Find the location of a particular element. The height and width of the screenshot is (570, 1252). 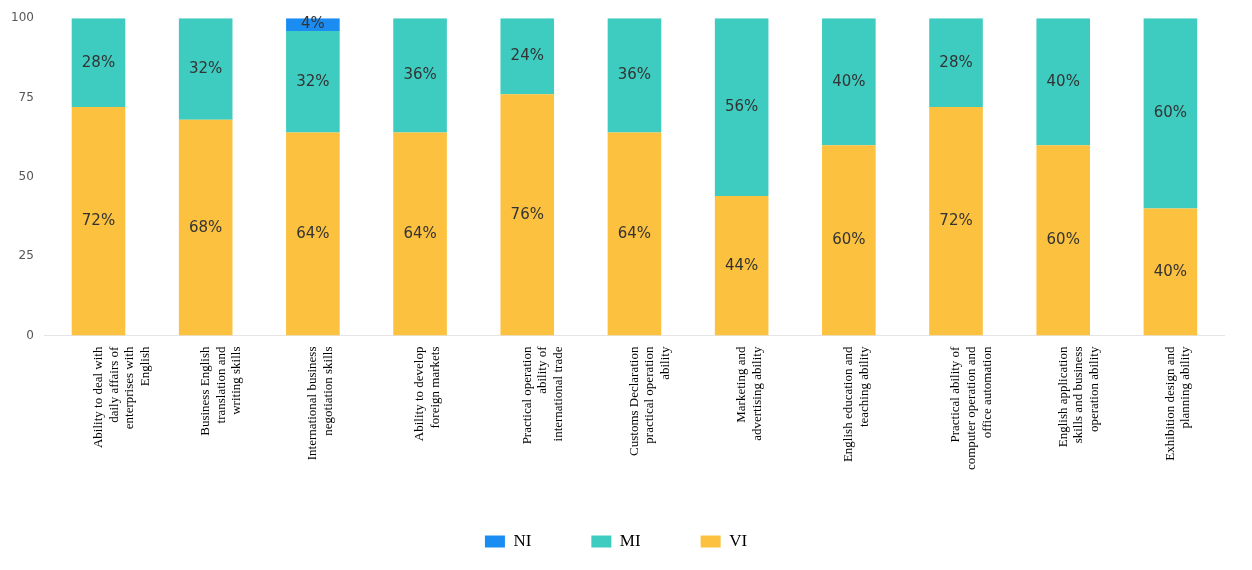

data-label: 68% is located at coordinates (206, 226).